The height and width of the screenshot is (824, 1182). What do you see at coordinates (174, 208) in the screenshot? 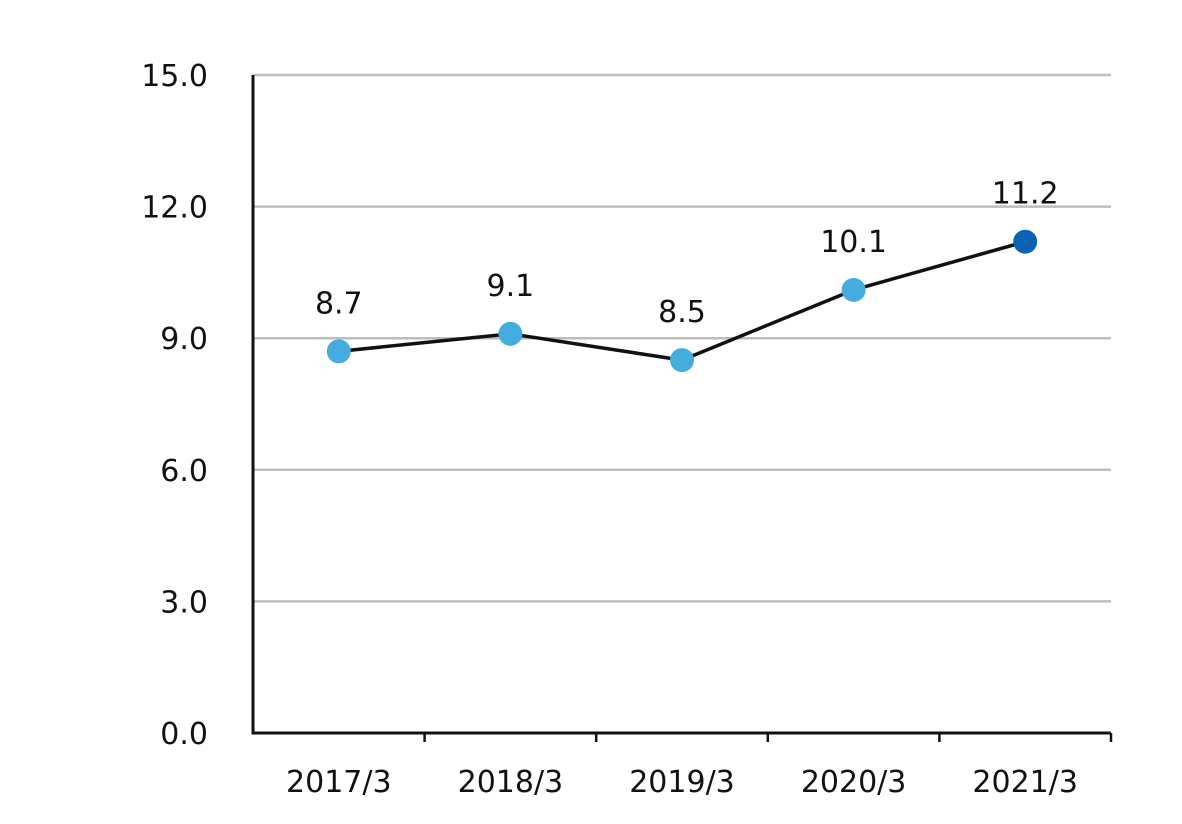
I see `y-tick-label: 12.0` at bounding box center [174, 208].